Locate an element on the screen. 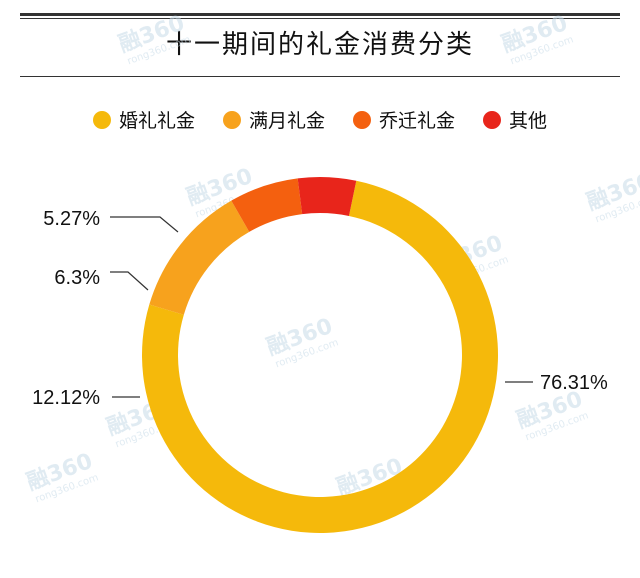 The width and height of the screenshot is (640, 578). legend-item-housewarming: 乔迁礼金 is located at coordinates (404, 119).